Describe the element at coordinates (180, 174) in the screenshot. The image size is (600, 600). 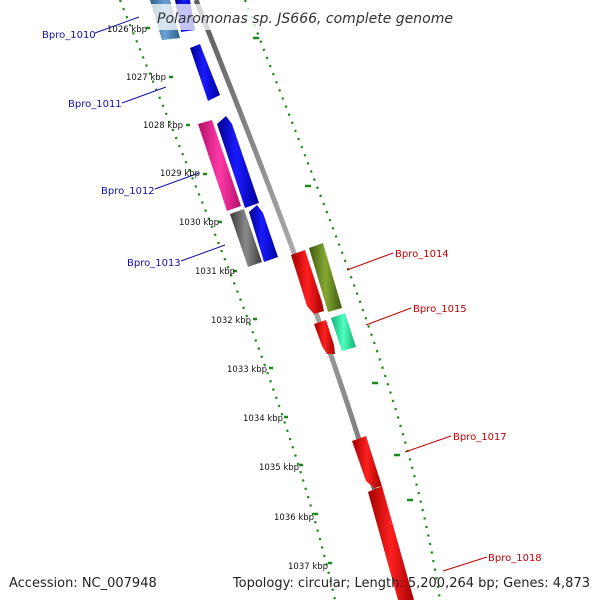
I see `kbp-label: 1029 kbp` at that location.